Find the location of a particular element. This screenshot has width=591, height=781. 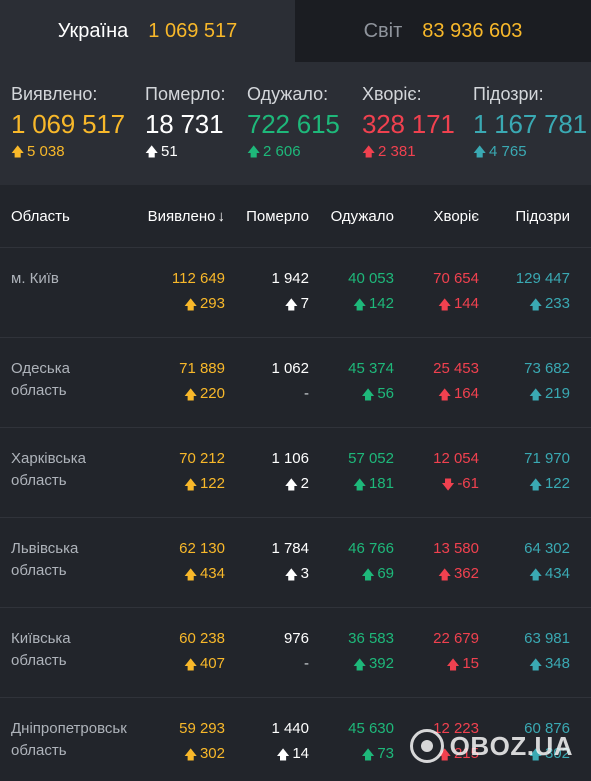

cell-sick: 22 679 🡅 15 is located at coordinates (436, 662).